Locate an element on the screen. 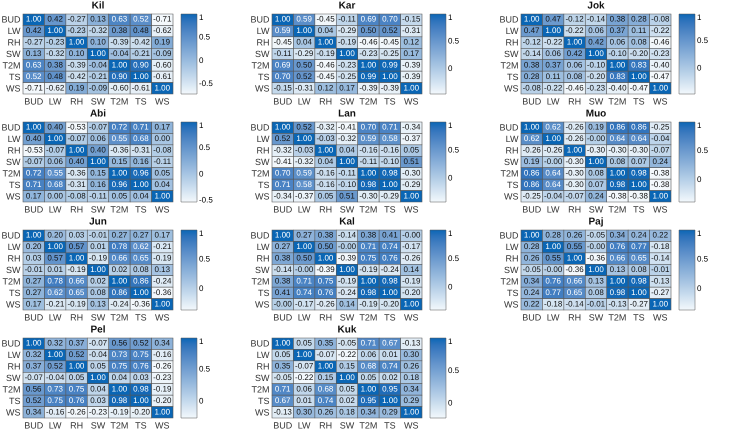  data-label: 0.14 is located at coordinates (411, 269).